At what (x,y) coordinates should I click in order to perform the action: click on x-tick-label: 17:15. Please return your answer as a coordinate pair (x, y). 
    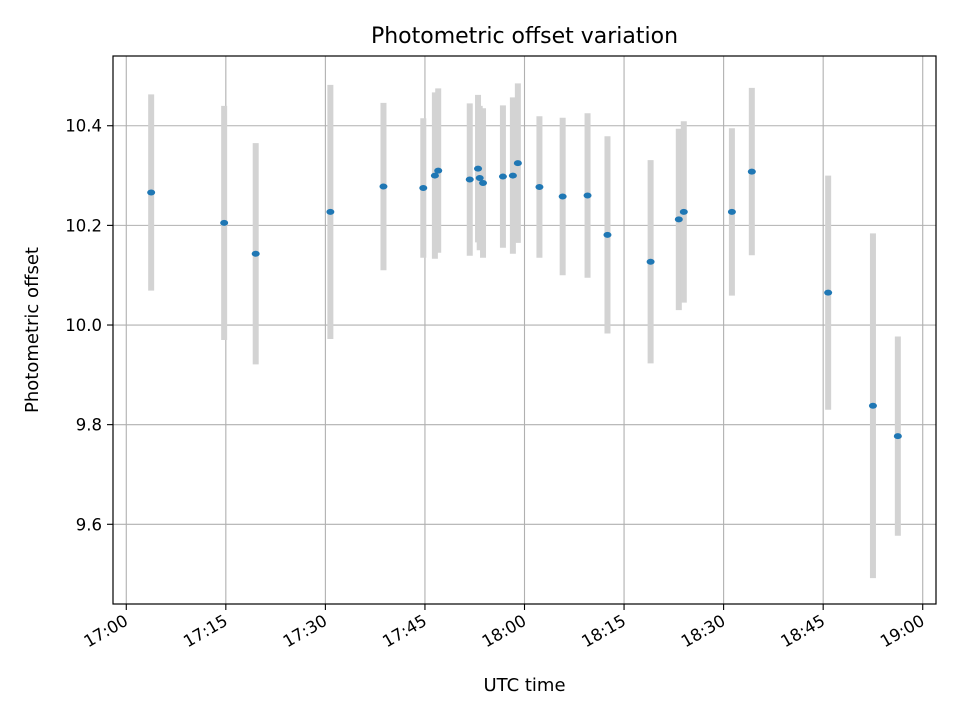
    Looking at the image, I should click on (205, 631).